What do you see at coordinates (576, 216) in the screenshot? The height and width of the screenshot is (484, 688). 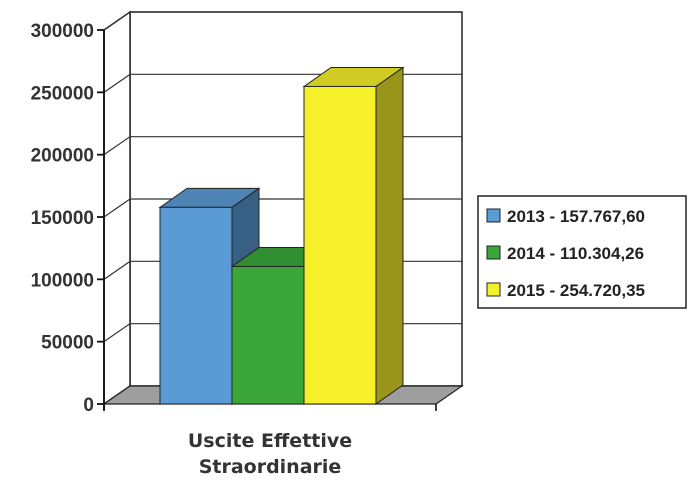 I see `legend-label: 2013 - 157.767,60` at bounding box center [576, 216].